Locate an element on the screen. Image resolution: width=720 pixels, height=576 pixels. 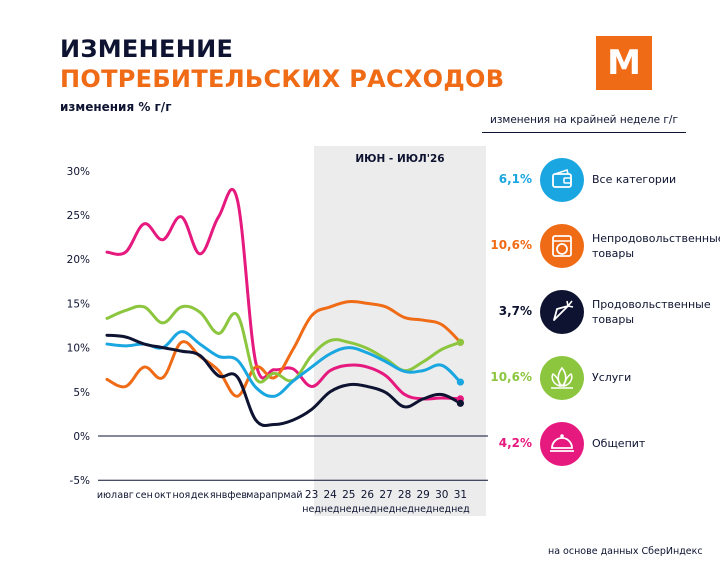
legend-header: изменения на крайней неделе г/г is located at coordinates (584, 123).